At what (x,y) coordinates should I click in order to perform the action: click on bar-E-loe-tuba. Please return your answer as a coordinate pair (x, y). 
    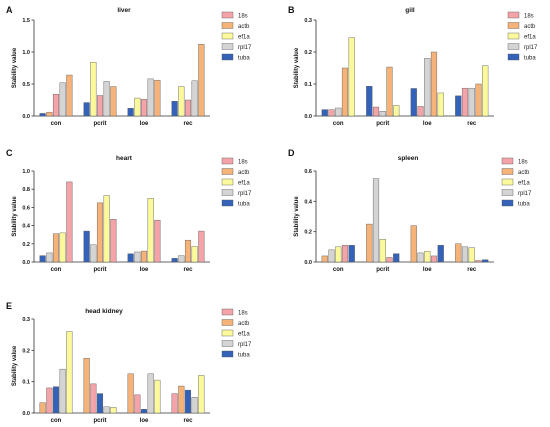
    Looking at the image, I should click on (144, 411).